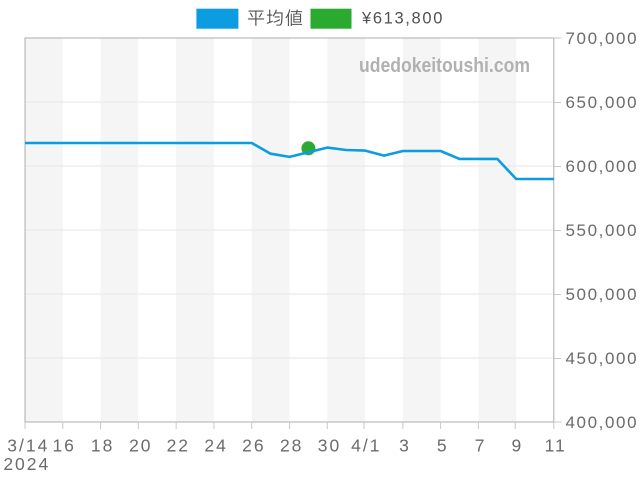 This screenshot has width=640, height=480. What do you see at coordinates (443, 446) in the screenshot?
I see `svg-text: 5` at bounding box center [443, 446].